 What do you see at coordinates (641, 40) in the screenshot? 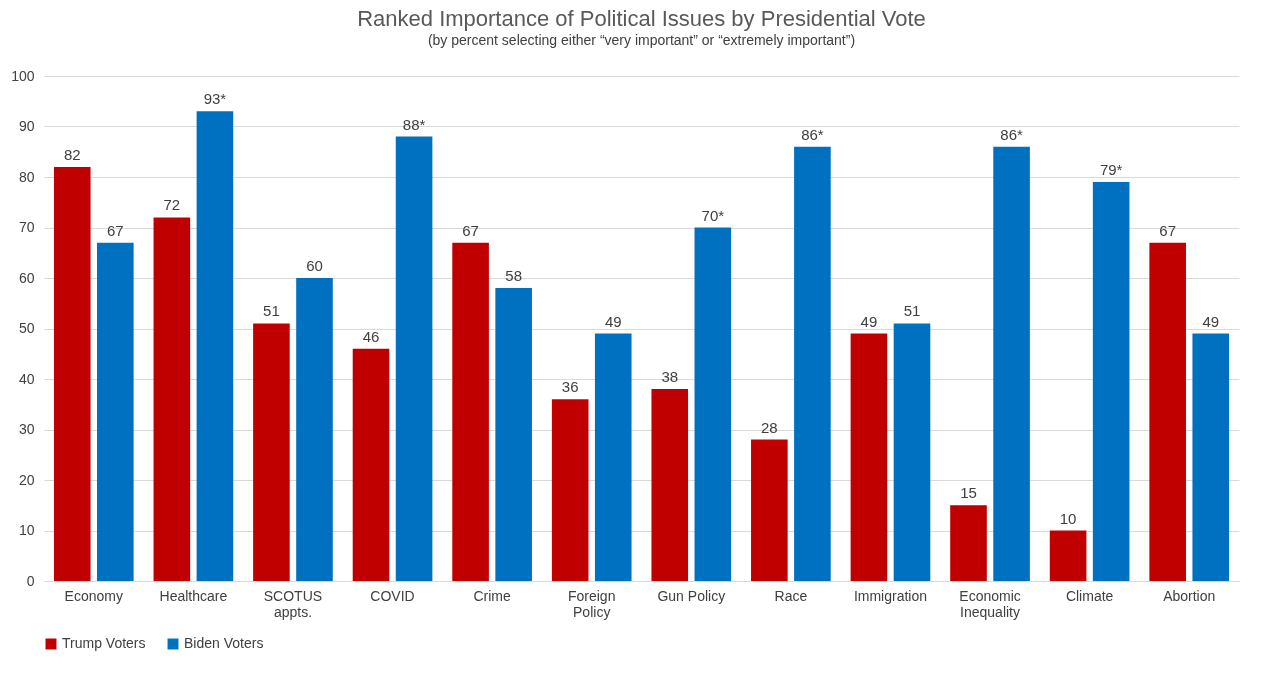
I see `chart-subtitle: (by percent selecting either “very important” or “extremely important”)` at bounding box center [641, 40].